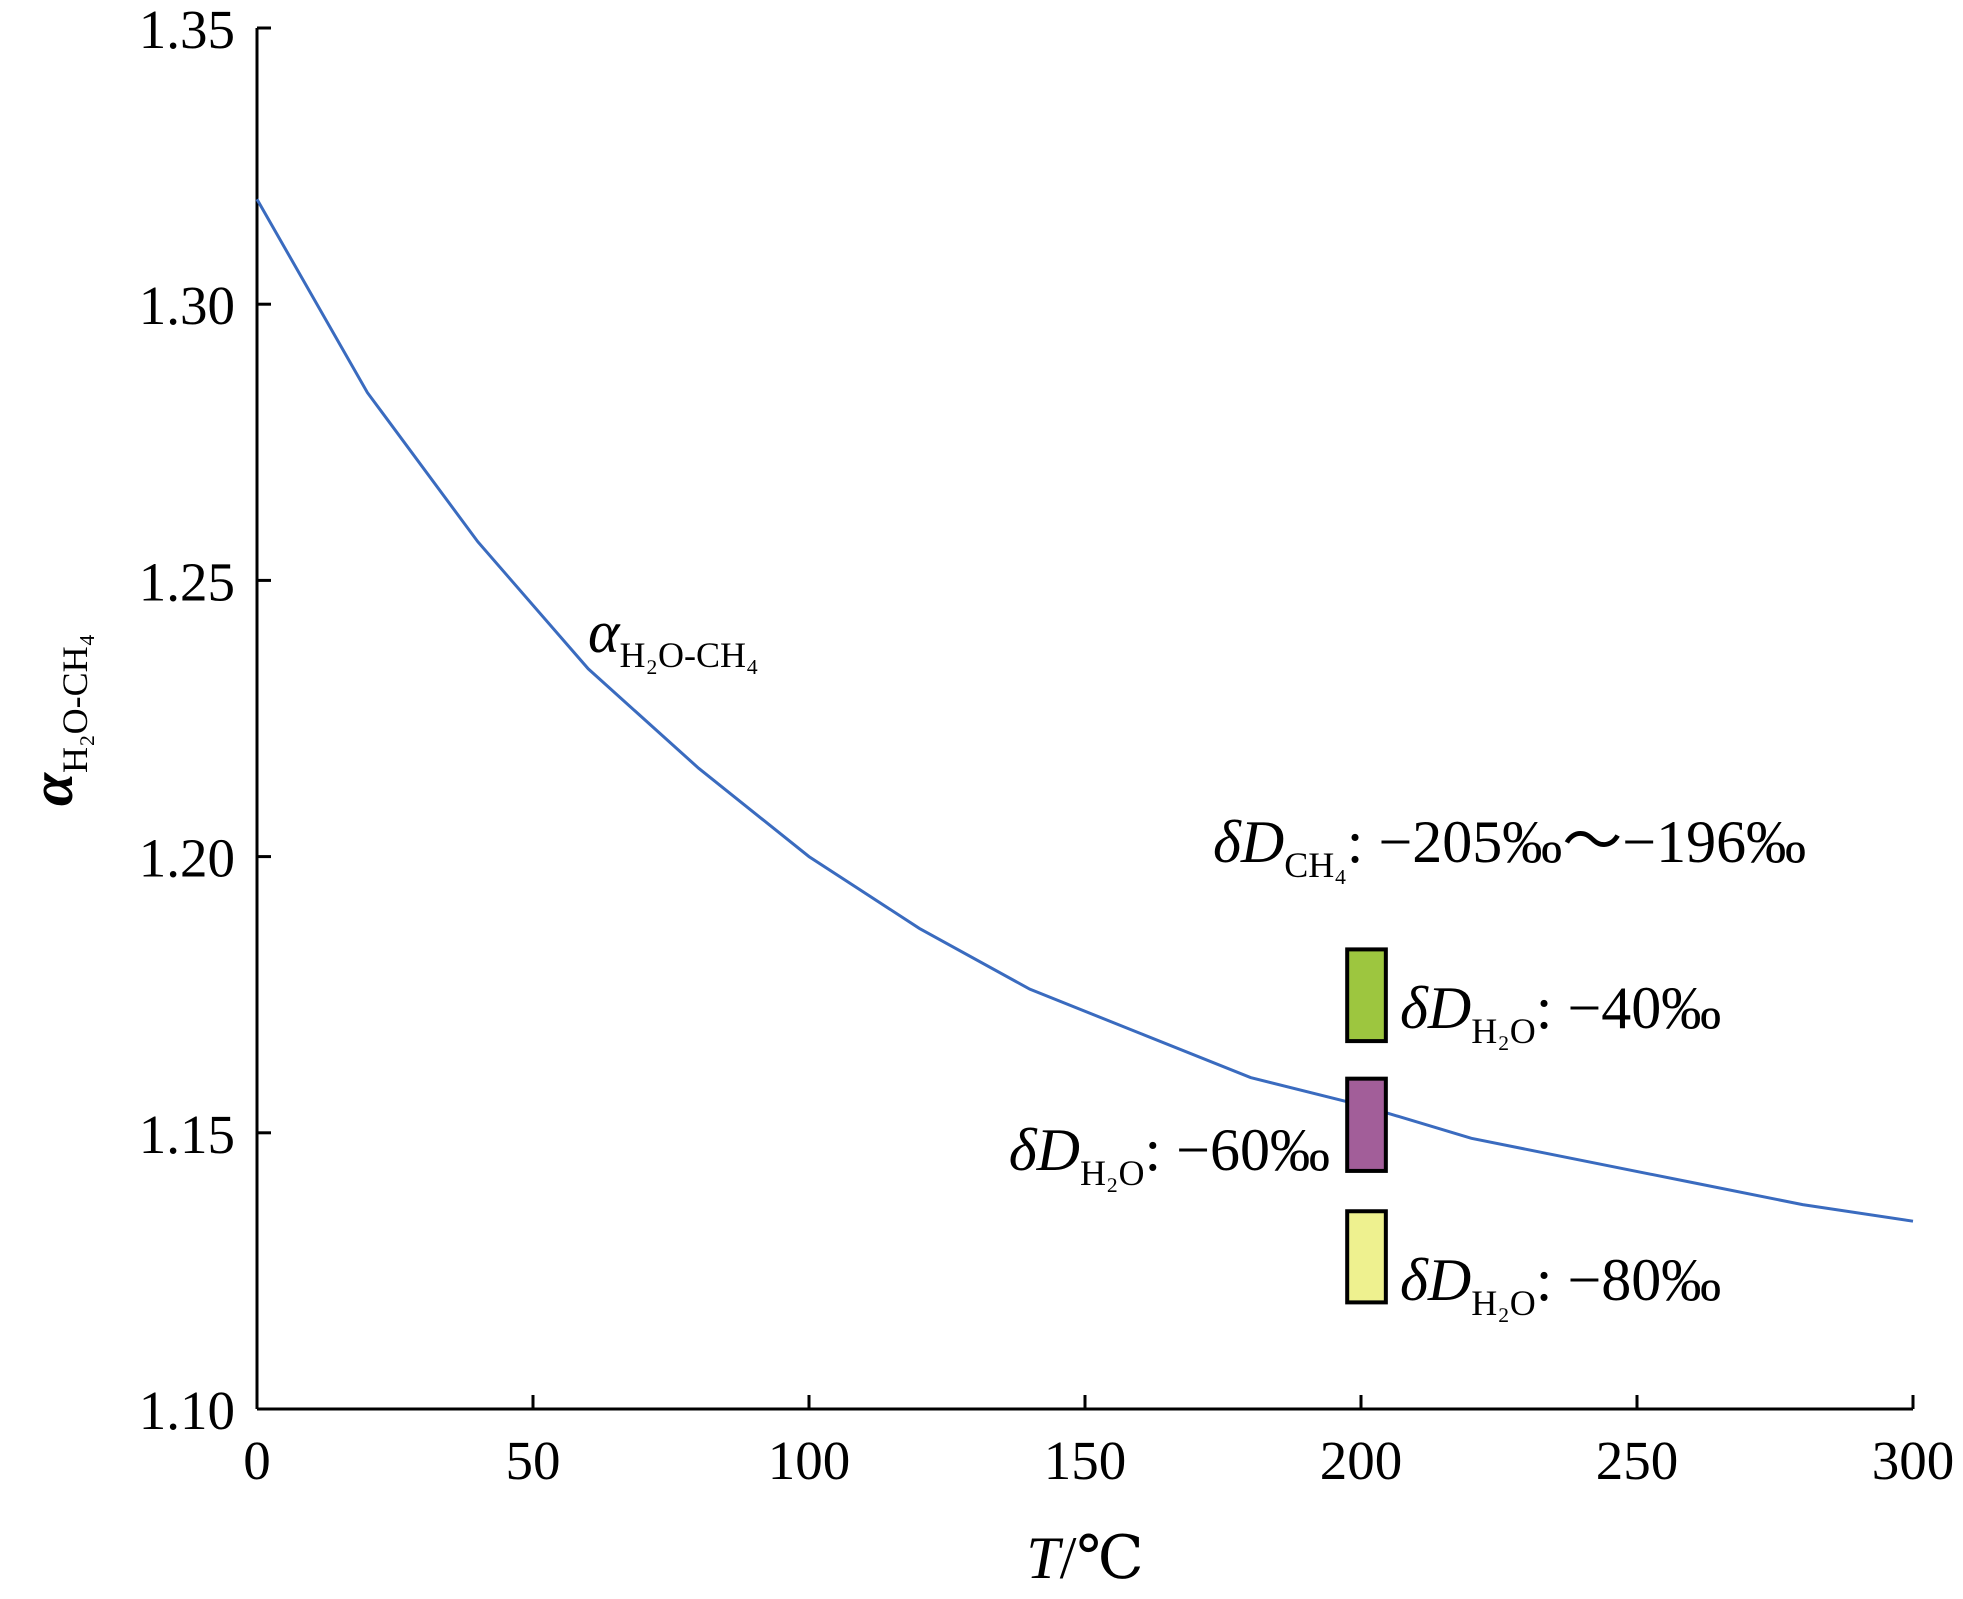 Image resolution: width=1963 pixels, height=1599 pixels. I want to click on y-axis-title: αH₂O-CH₄, so click(57, 720).